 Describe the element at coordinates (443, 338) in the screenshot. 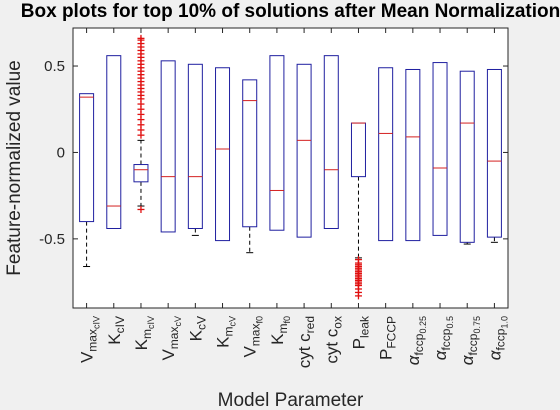

I see `x-tick-label: αfccp0.5` at that location.